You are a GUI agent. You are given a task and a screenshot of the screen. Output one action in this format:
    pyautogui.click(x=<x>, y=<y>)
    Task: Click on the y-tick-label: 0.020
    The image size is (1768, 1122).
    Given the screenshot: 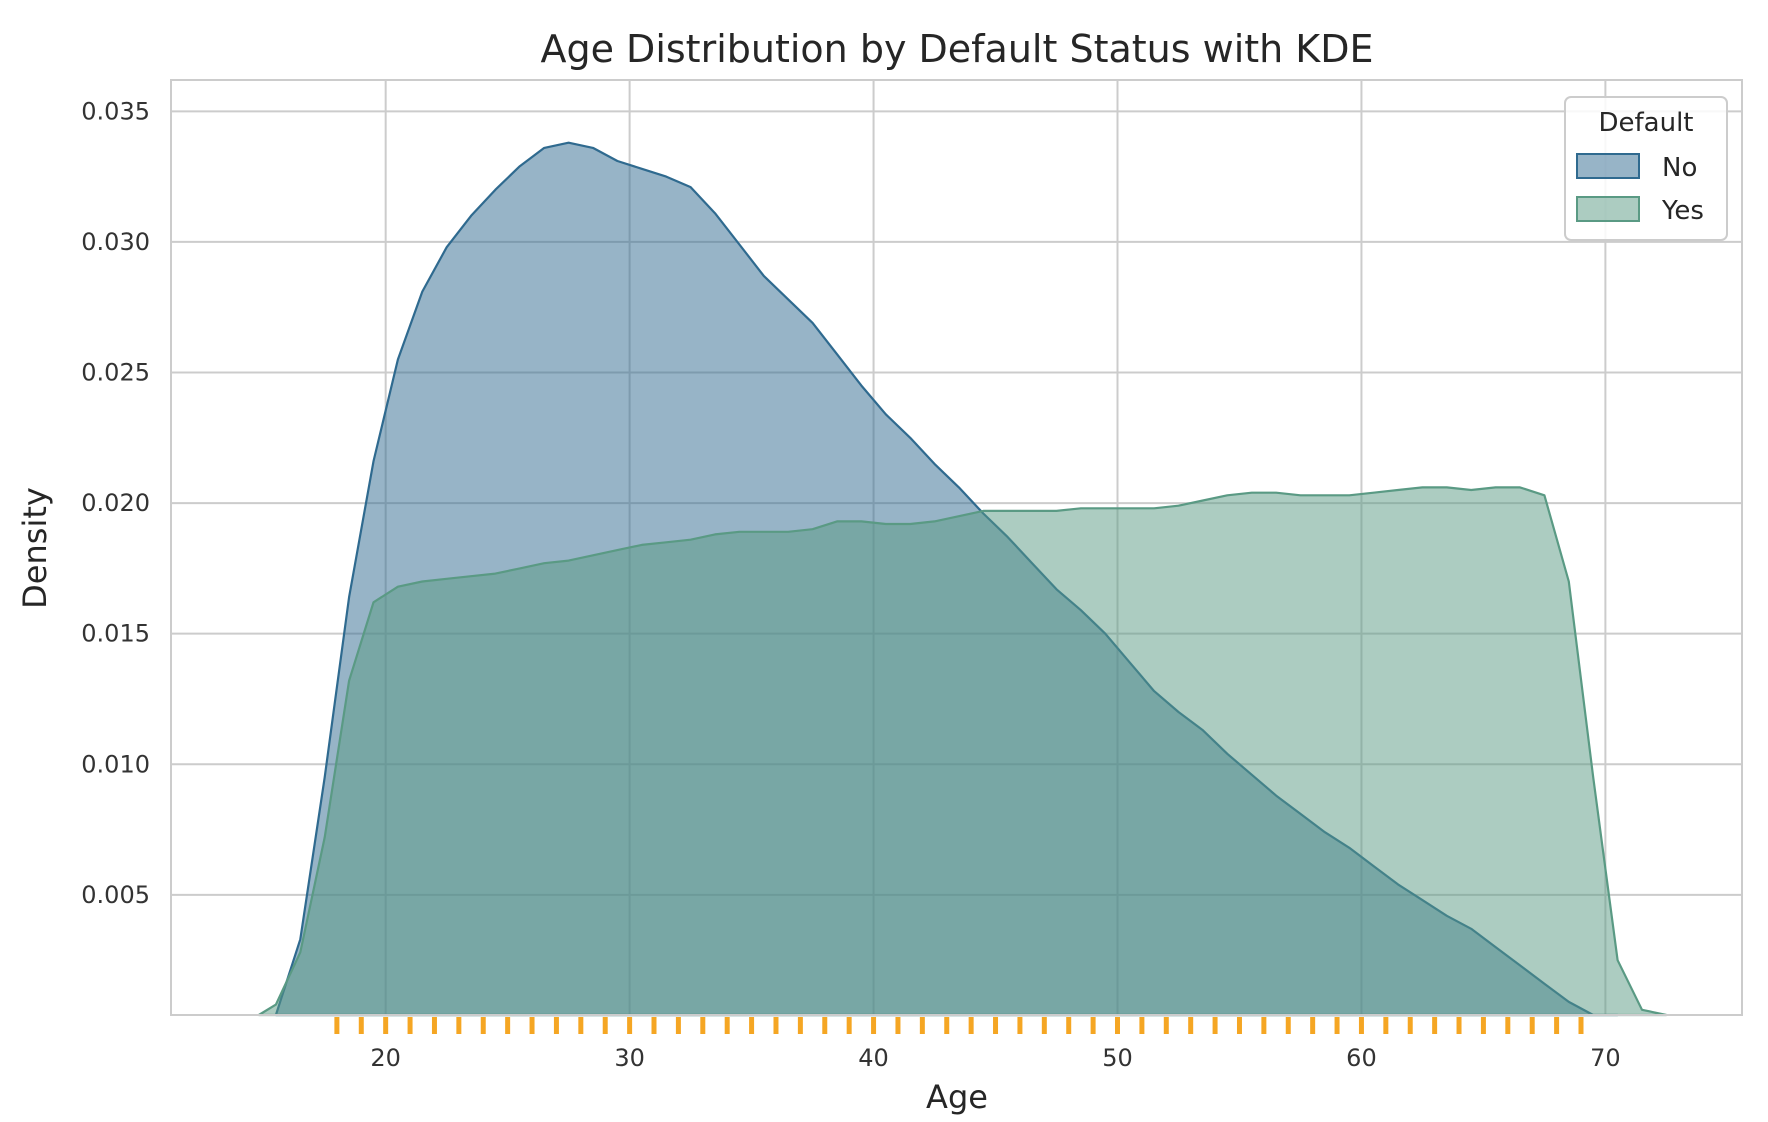 What is the action you would take?
    pyautogui.click(x=115, y=503)
    